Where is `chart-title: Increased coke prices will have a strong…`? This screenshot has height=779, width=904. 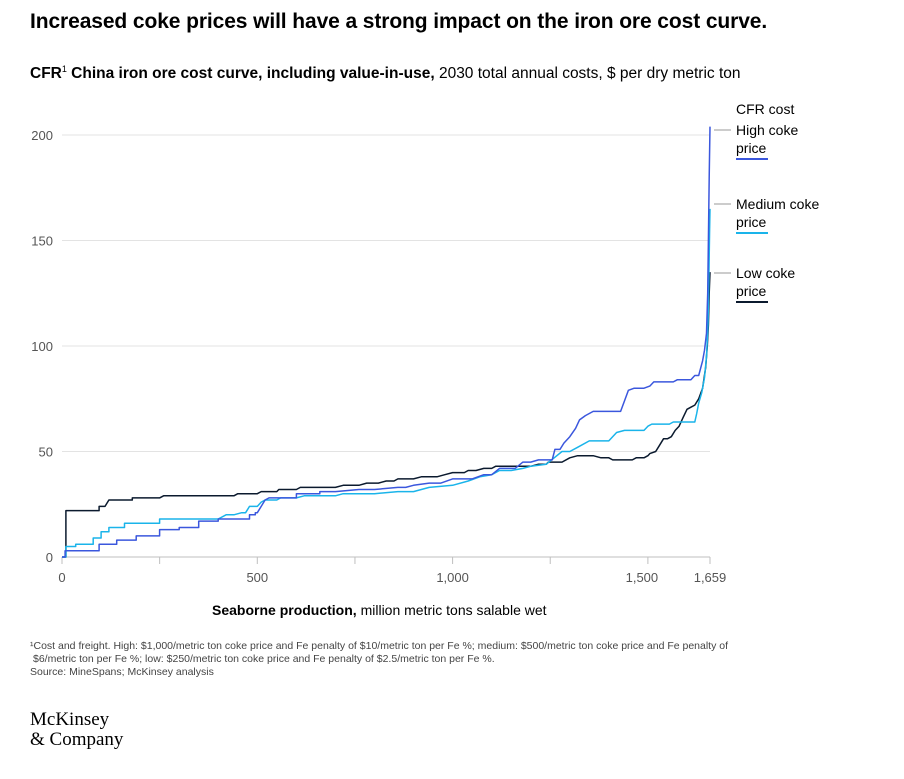
chart-title: Increased coke prices will have a strong… is located at coordinates (399, 21).